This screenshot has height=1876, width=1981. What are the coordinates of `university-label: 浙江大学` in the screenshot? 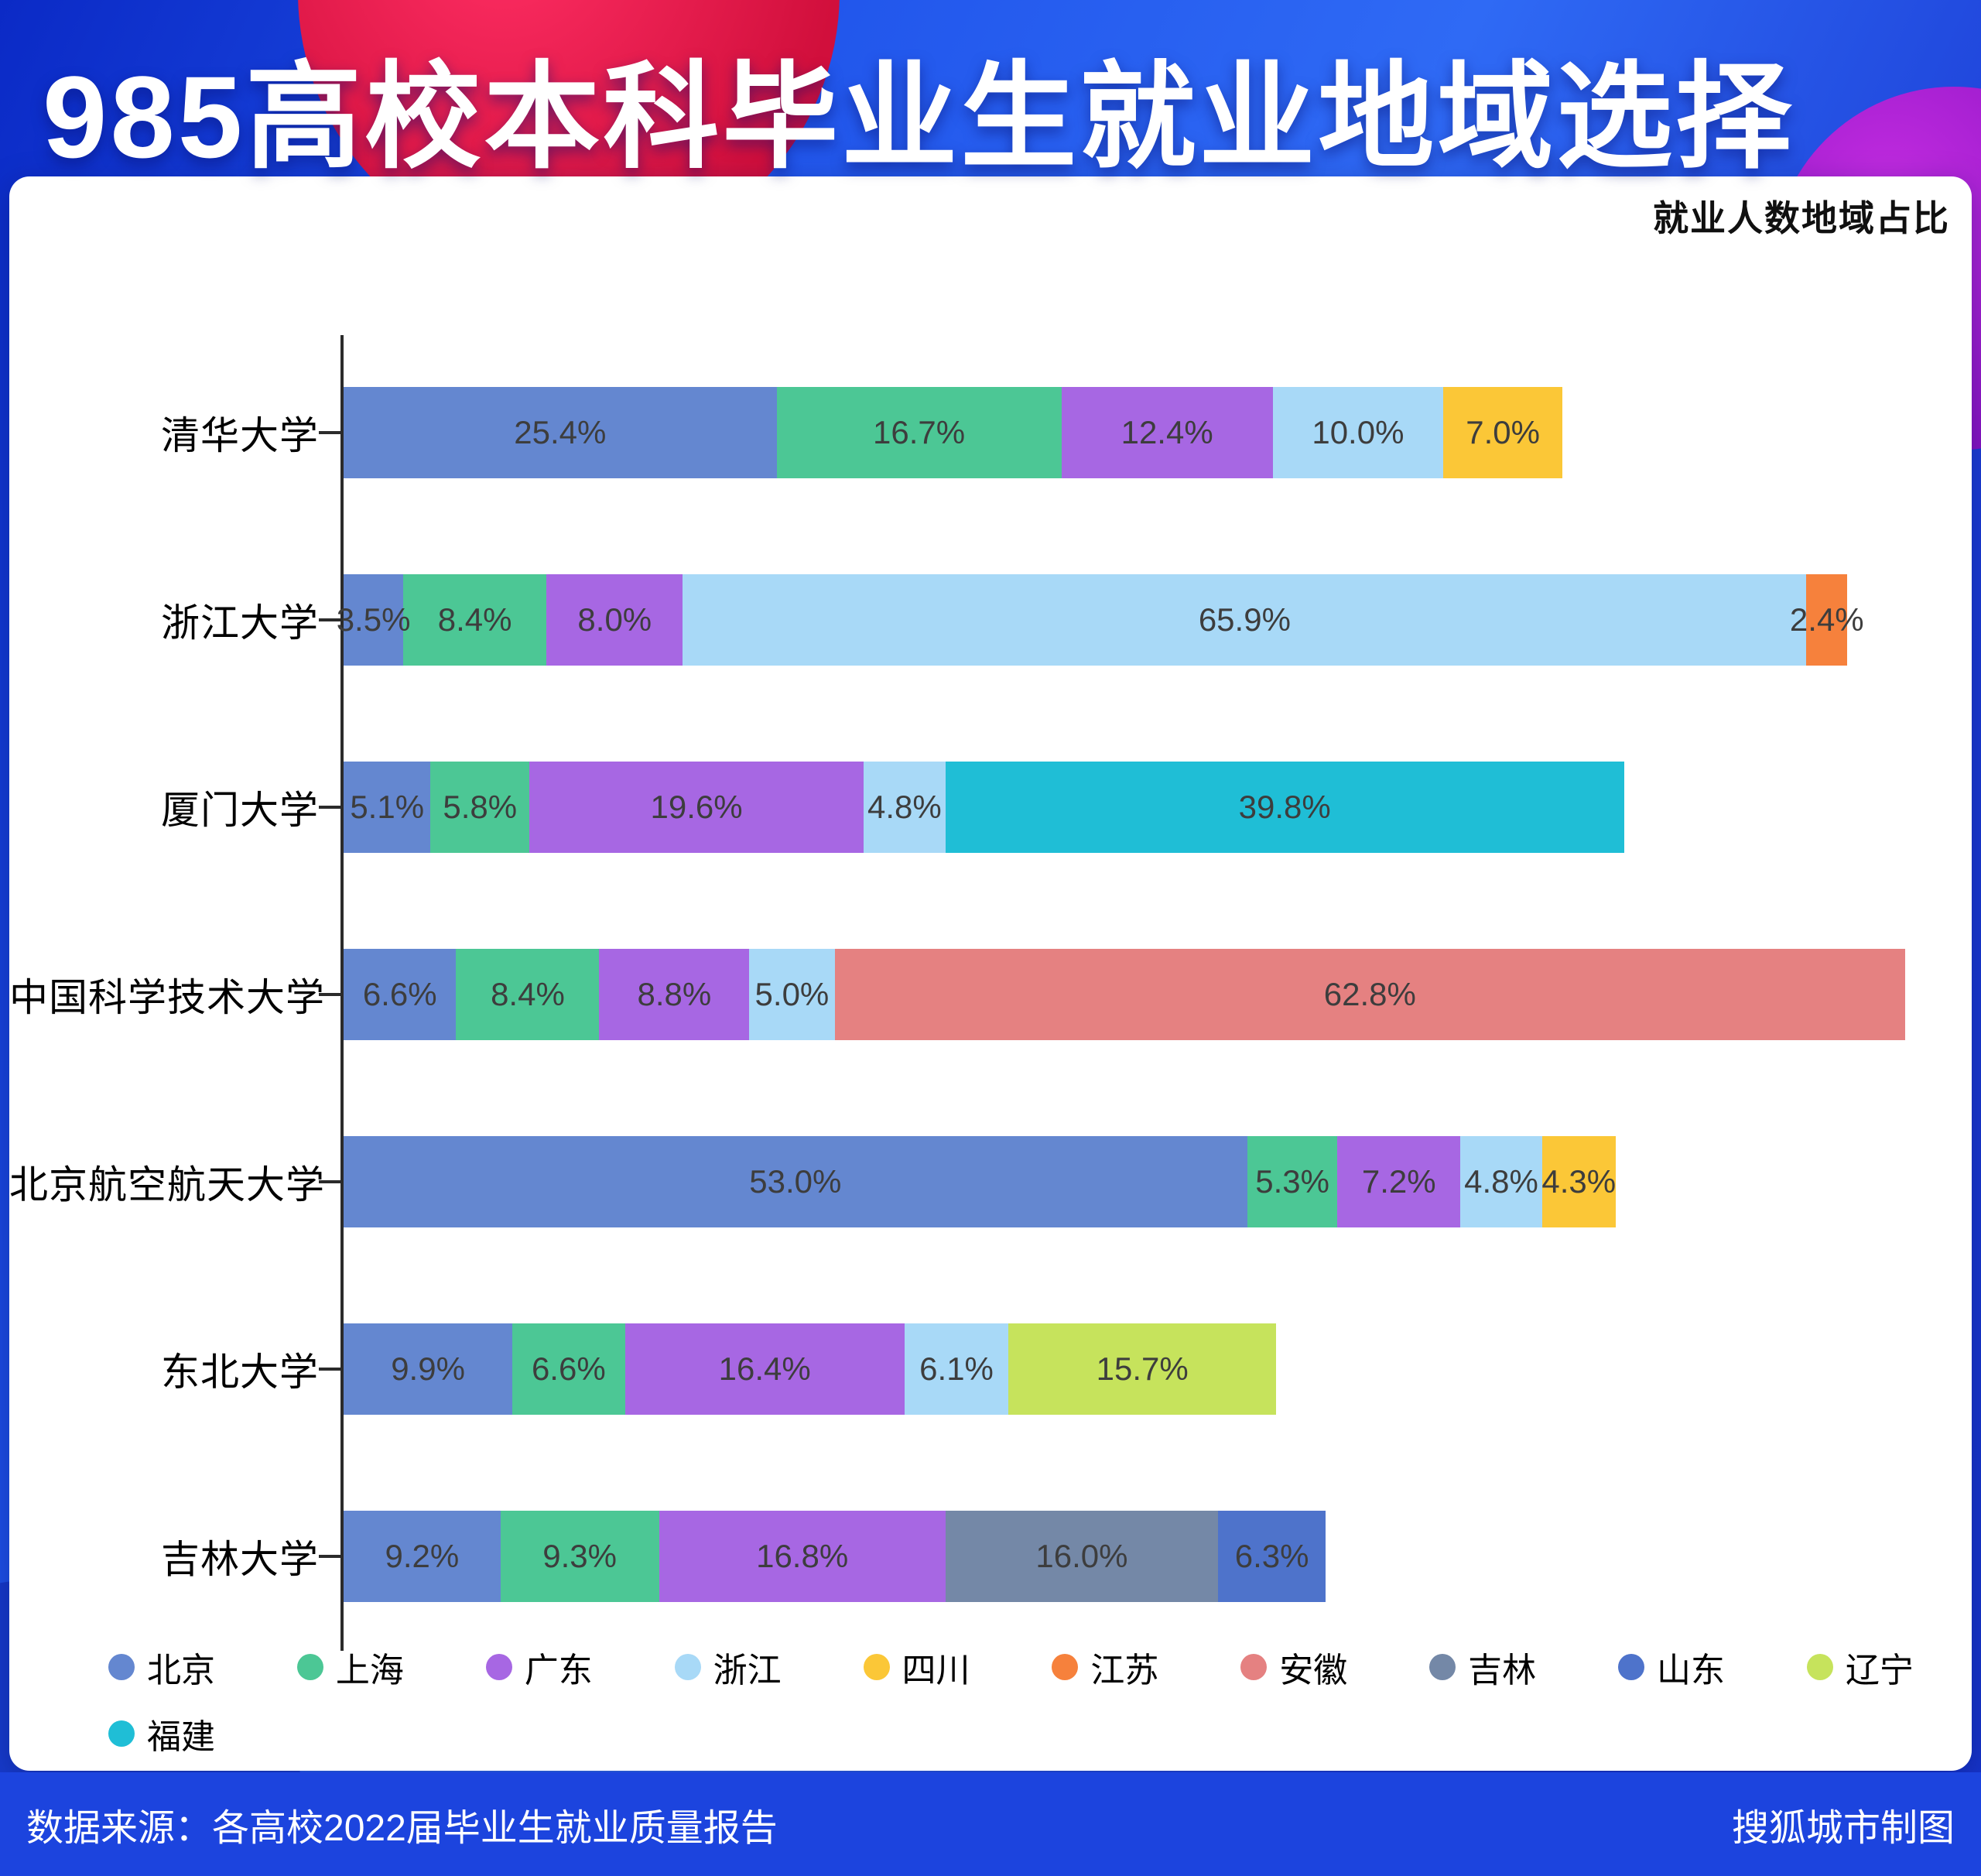 It's located at (240, 623).